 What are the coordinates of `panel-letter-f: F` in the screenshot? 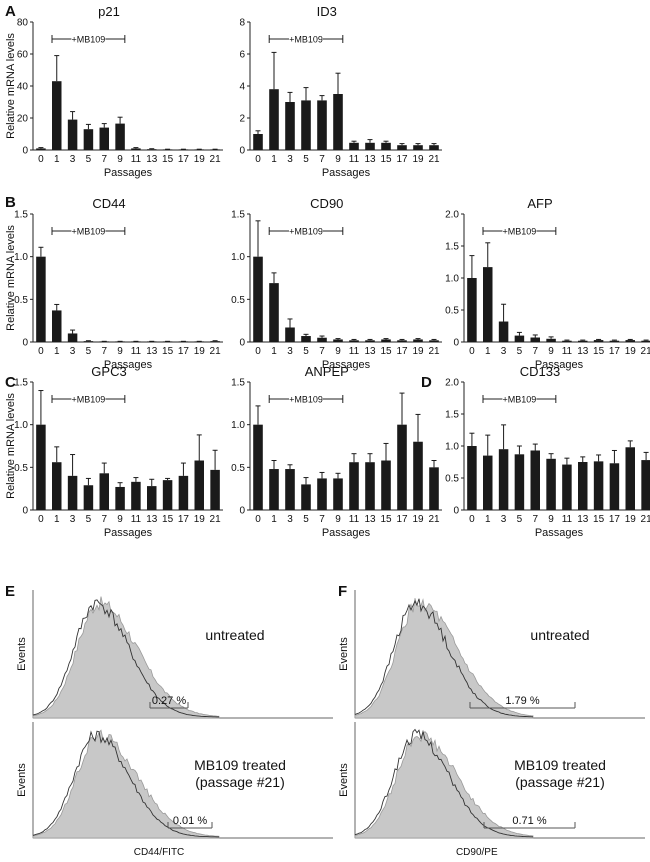 It's located at (342, 591).